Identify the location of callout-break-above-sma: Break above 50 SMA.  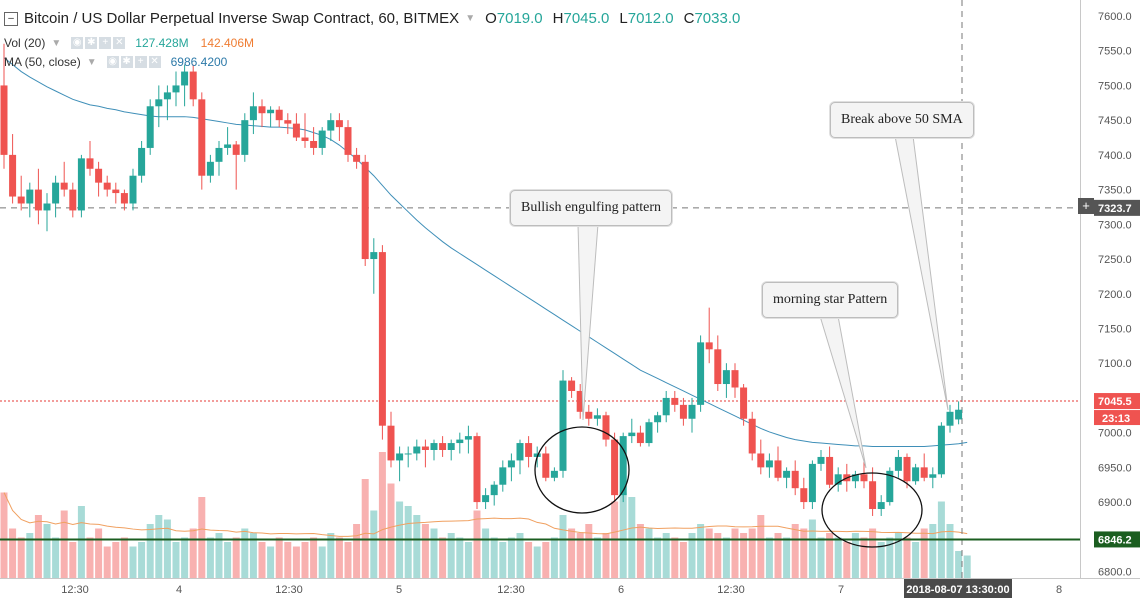
(902, 120).